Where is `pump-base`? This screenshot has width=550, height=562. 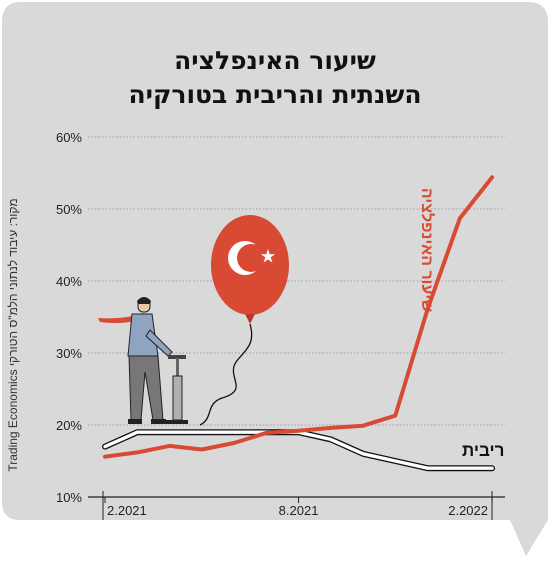
pump-base is located at coordinates (177, 422).